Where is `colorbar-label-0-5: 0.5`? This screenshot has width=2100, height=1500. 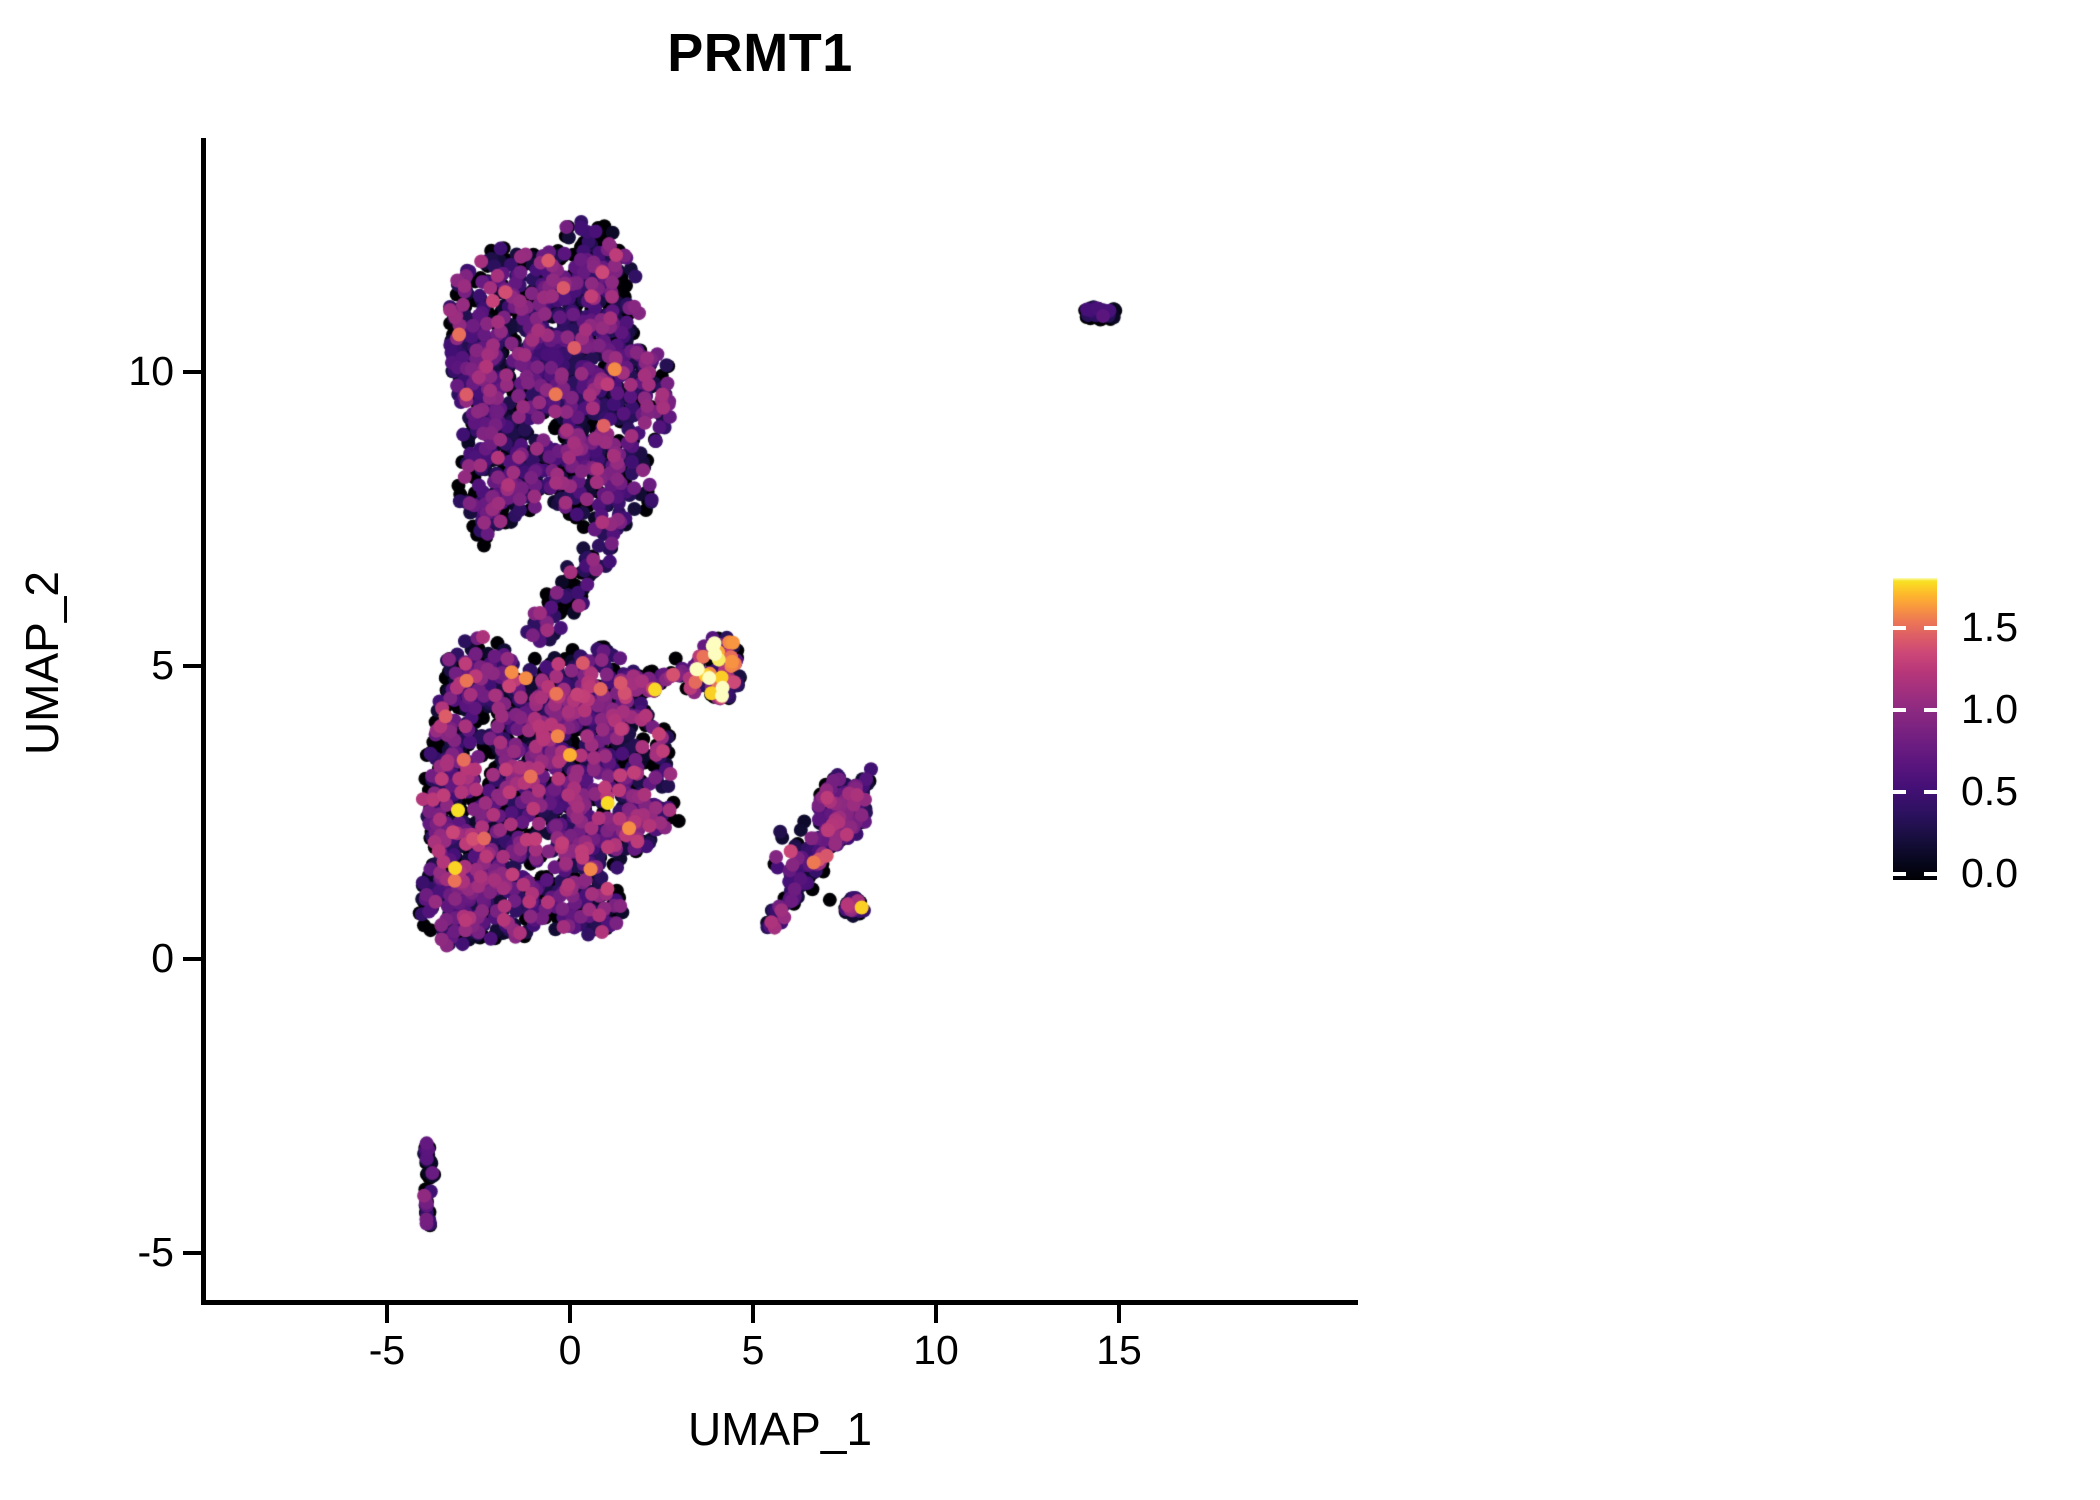
colorbar-label-0-5: 0.5 is located at coordinates (1989, 791).